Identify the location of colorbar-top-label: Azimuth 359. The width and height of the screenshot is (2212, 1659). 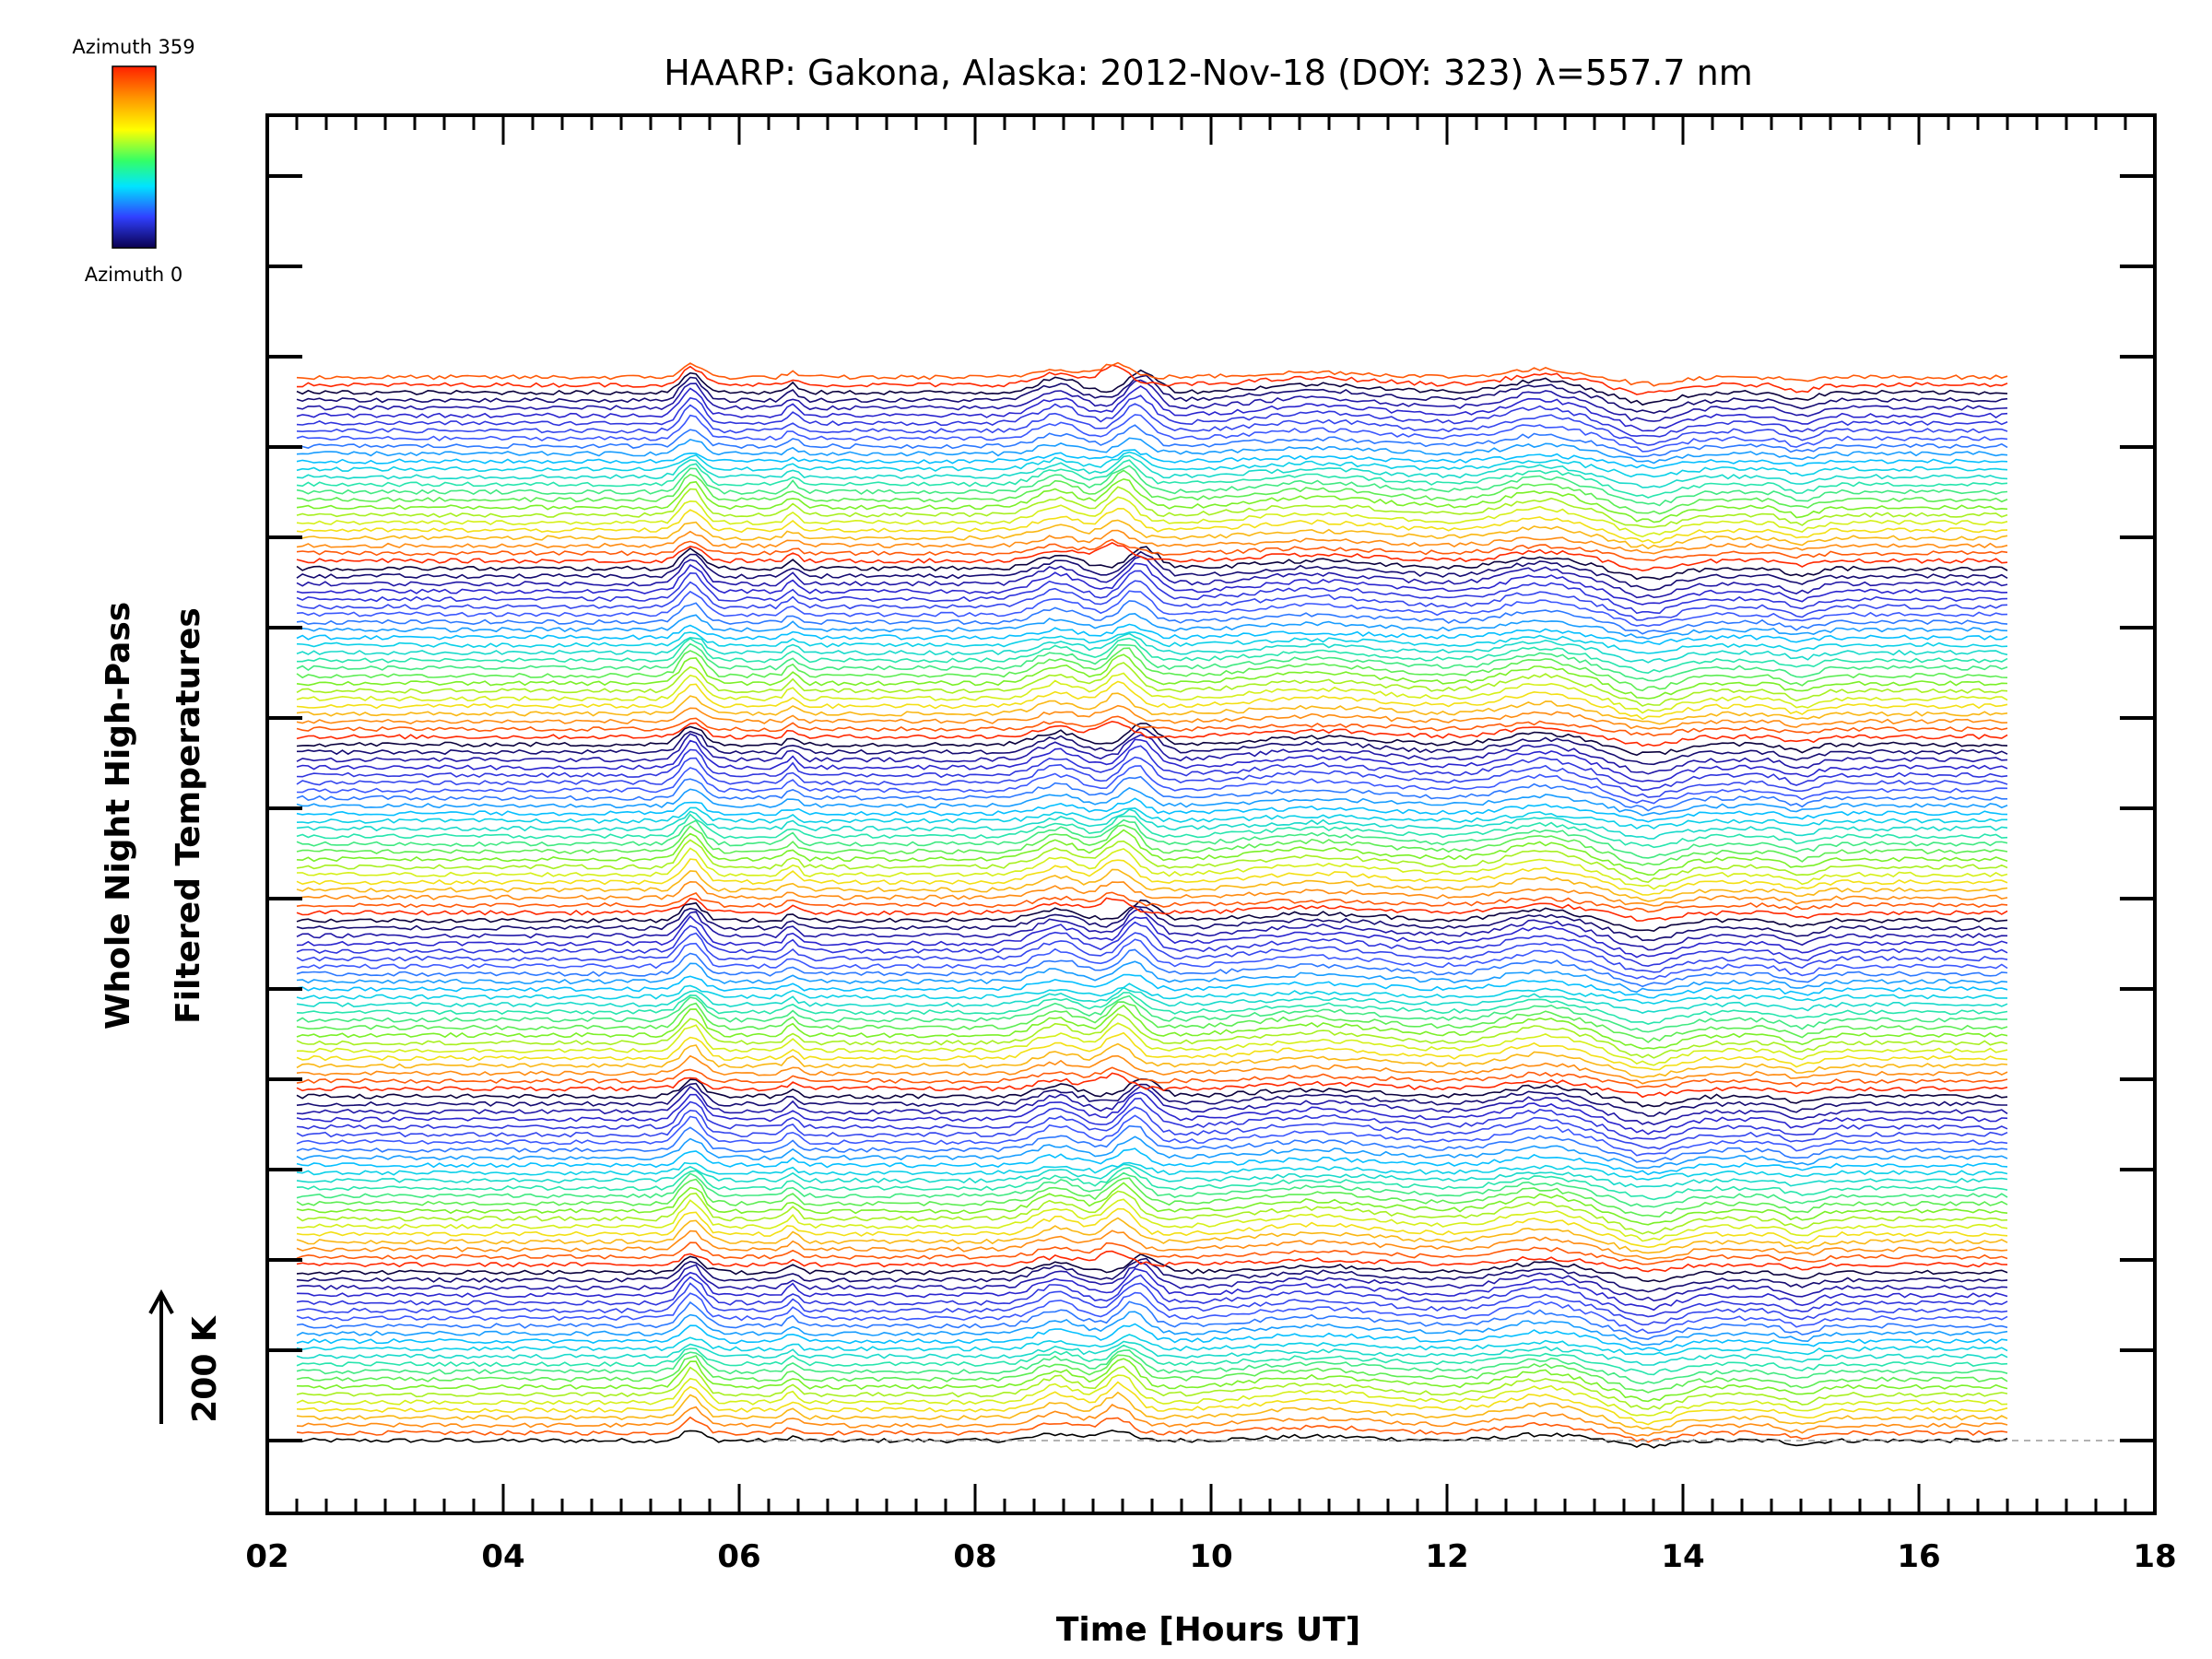
(133, 47).